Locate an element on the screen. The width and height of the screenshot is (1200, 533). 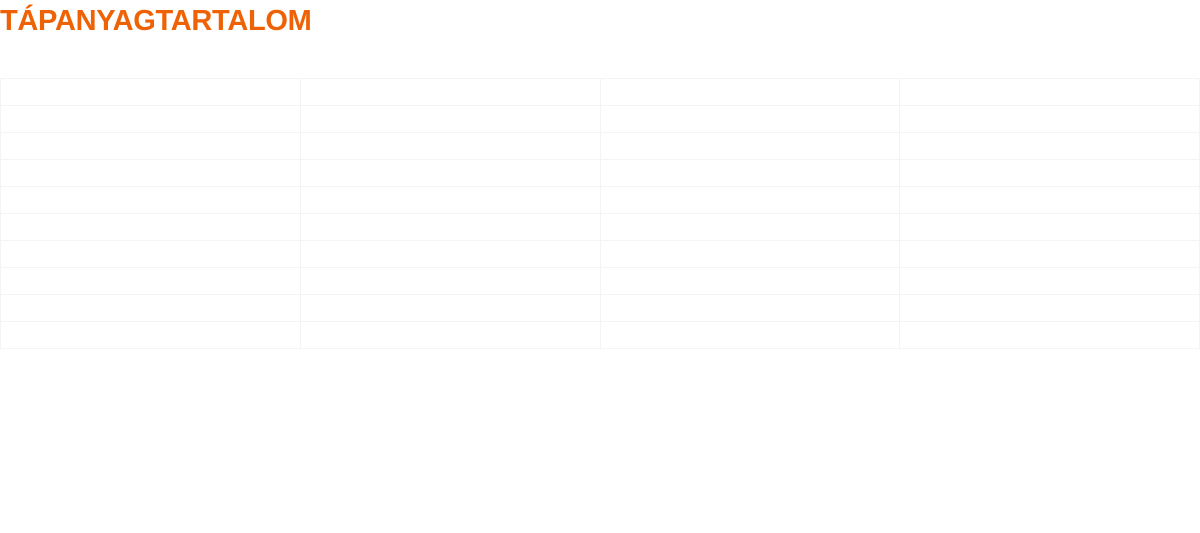
section-title: TÁPANYAGTARTALOM is located at coordinates (156, 21).